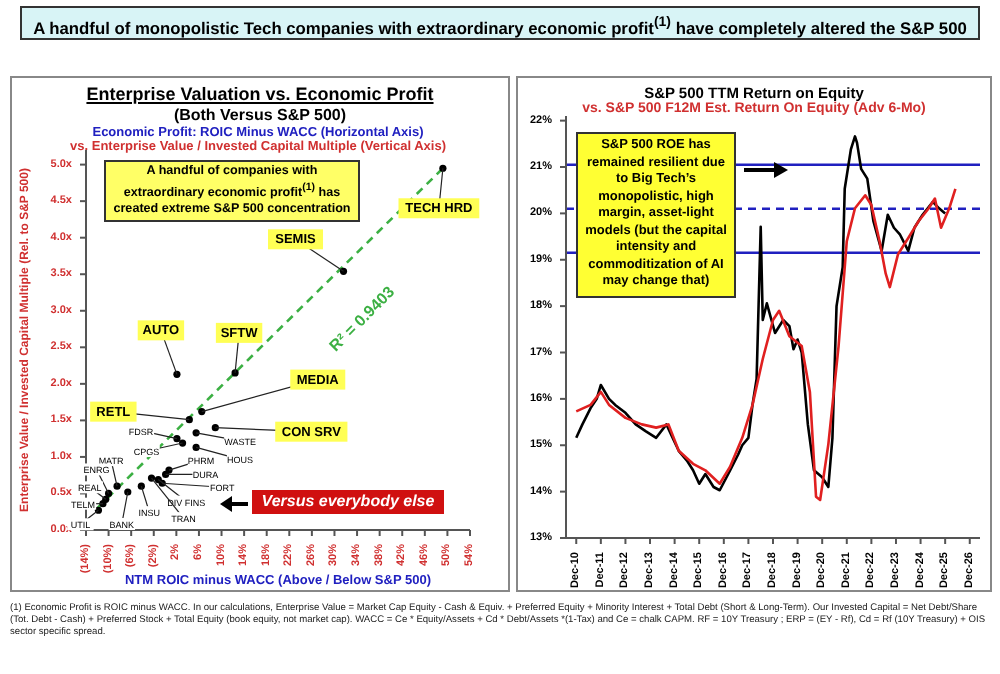 This screenshot has height=674, width=1000. What do you see at coordinates (260, 115) in the screenshot?
I see `chart-subtitle: (Both Versus S&P 500)` at bounding box center [260, 115].